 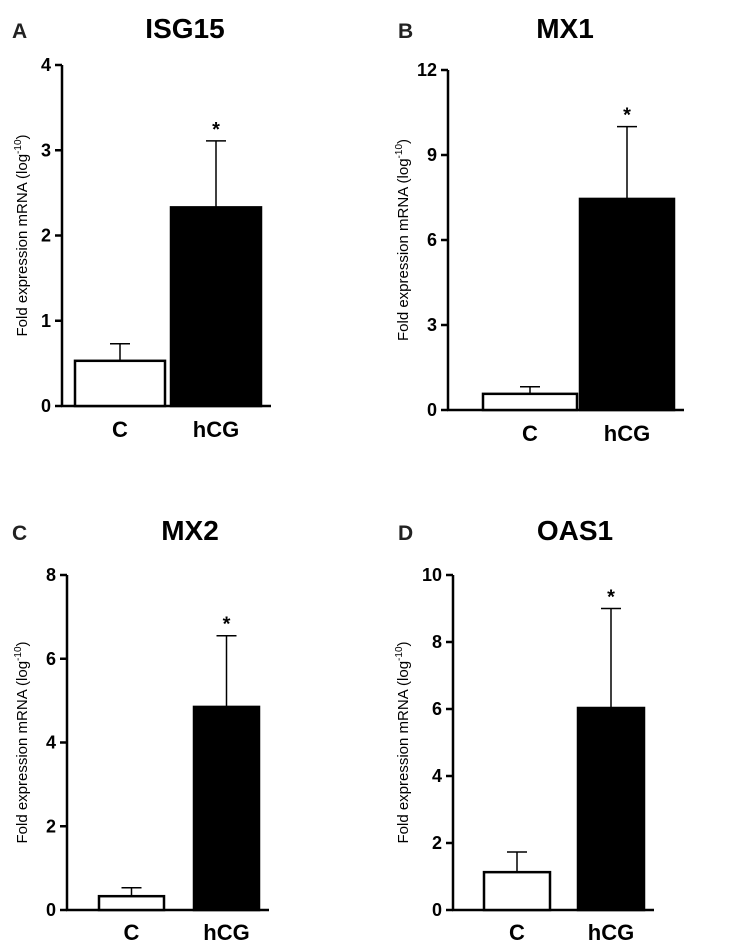 I want to click on chart-3-title: OAS1, so click(x=575, y=530).